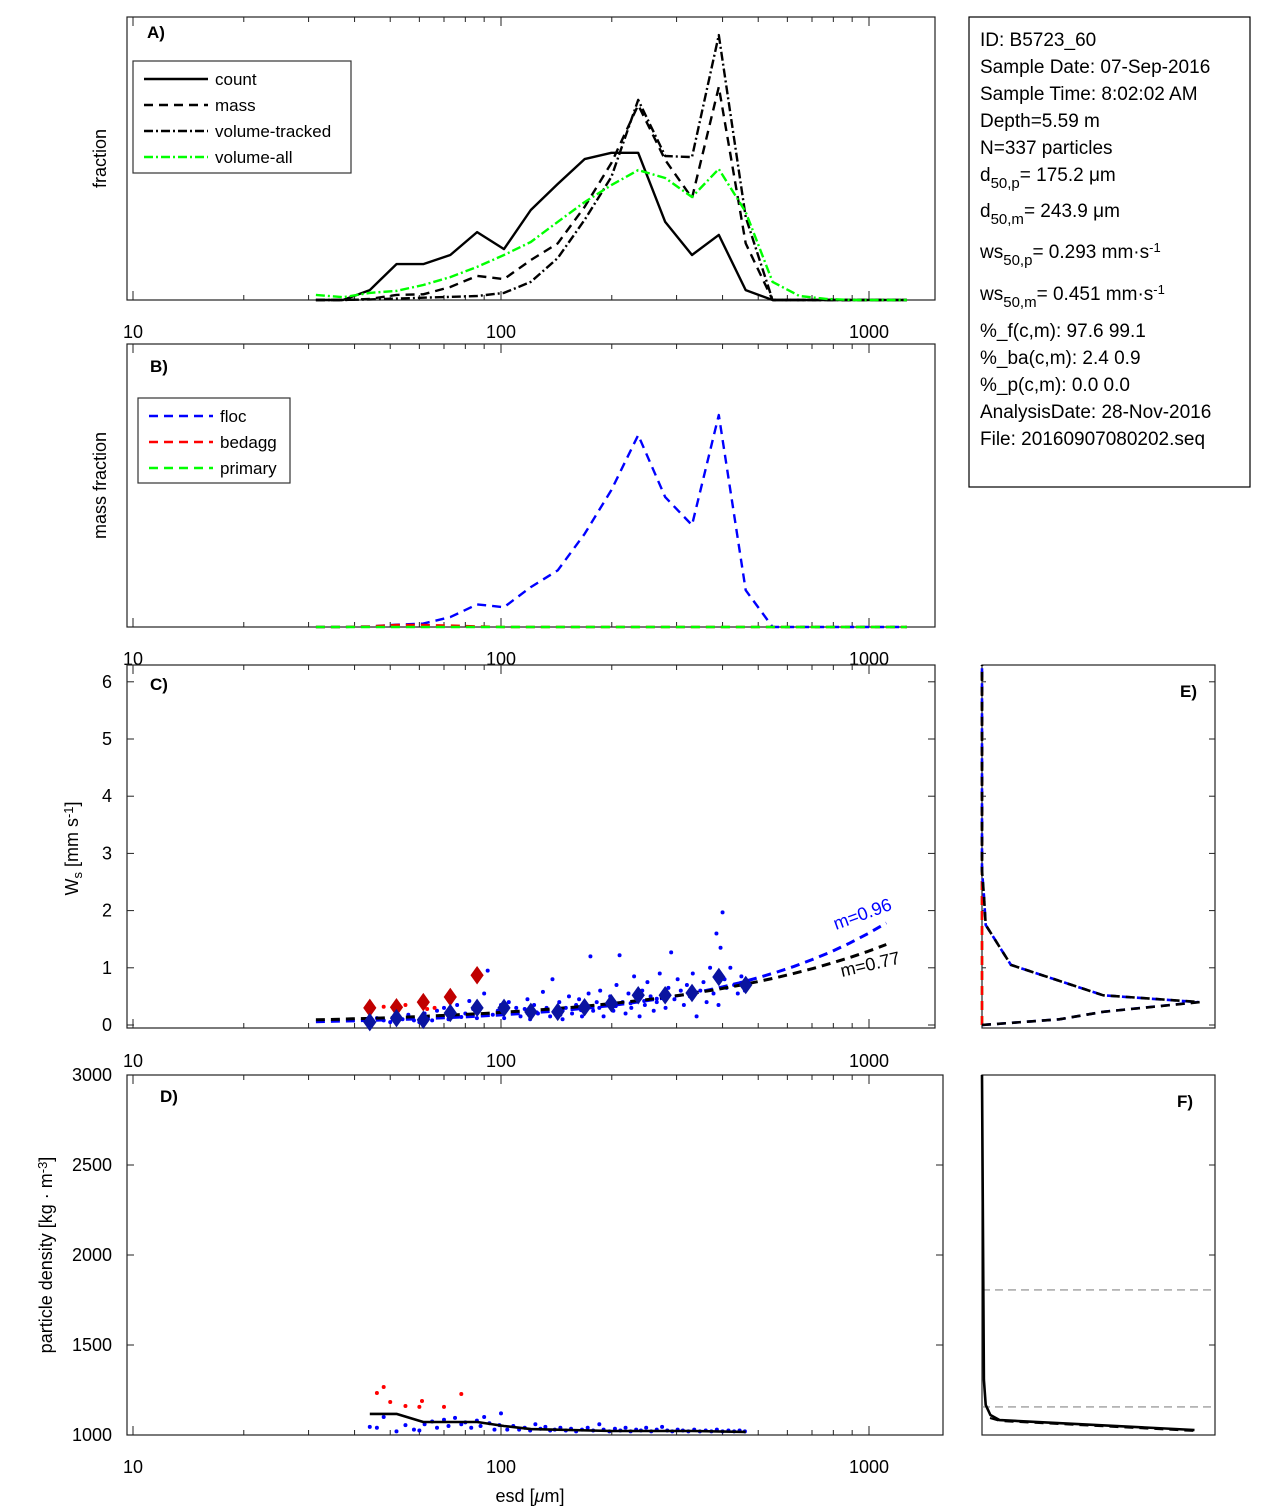 The width and height of the screenshot is (1270, 1511). Describe the element at coordinates (991, 294) in the screenshot. I see `info-line-part: ws` at that location.